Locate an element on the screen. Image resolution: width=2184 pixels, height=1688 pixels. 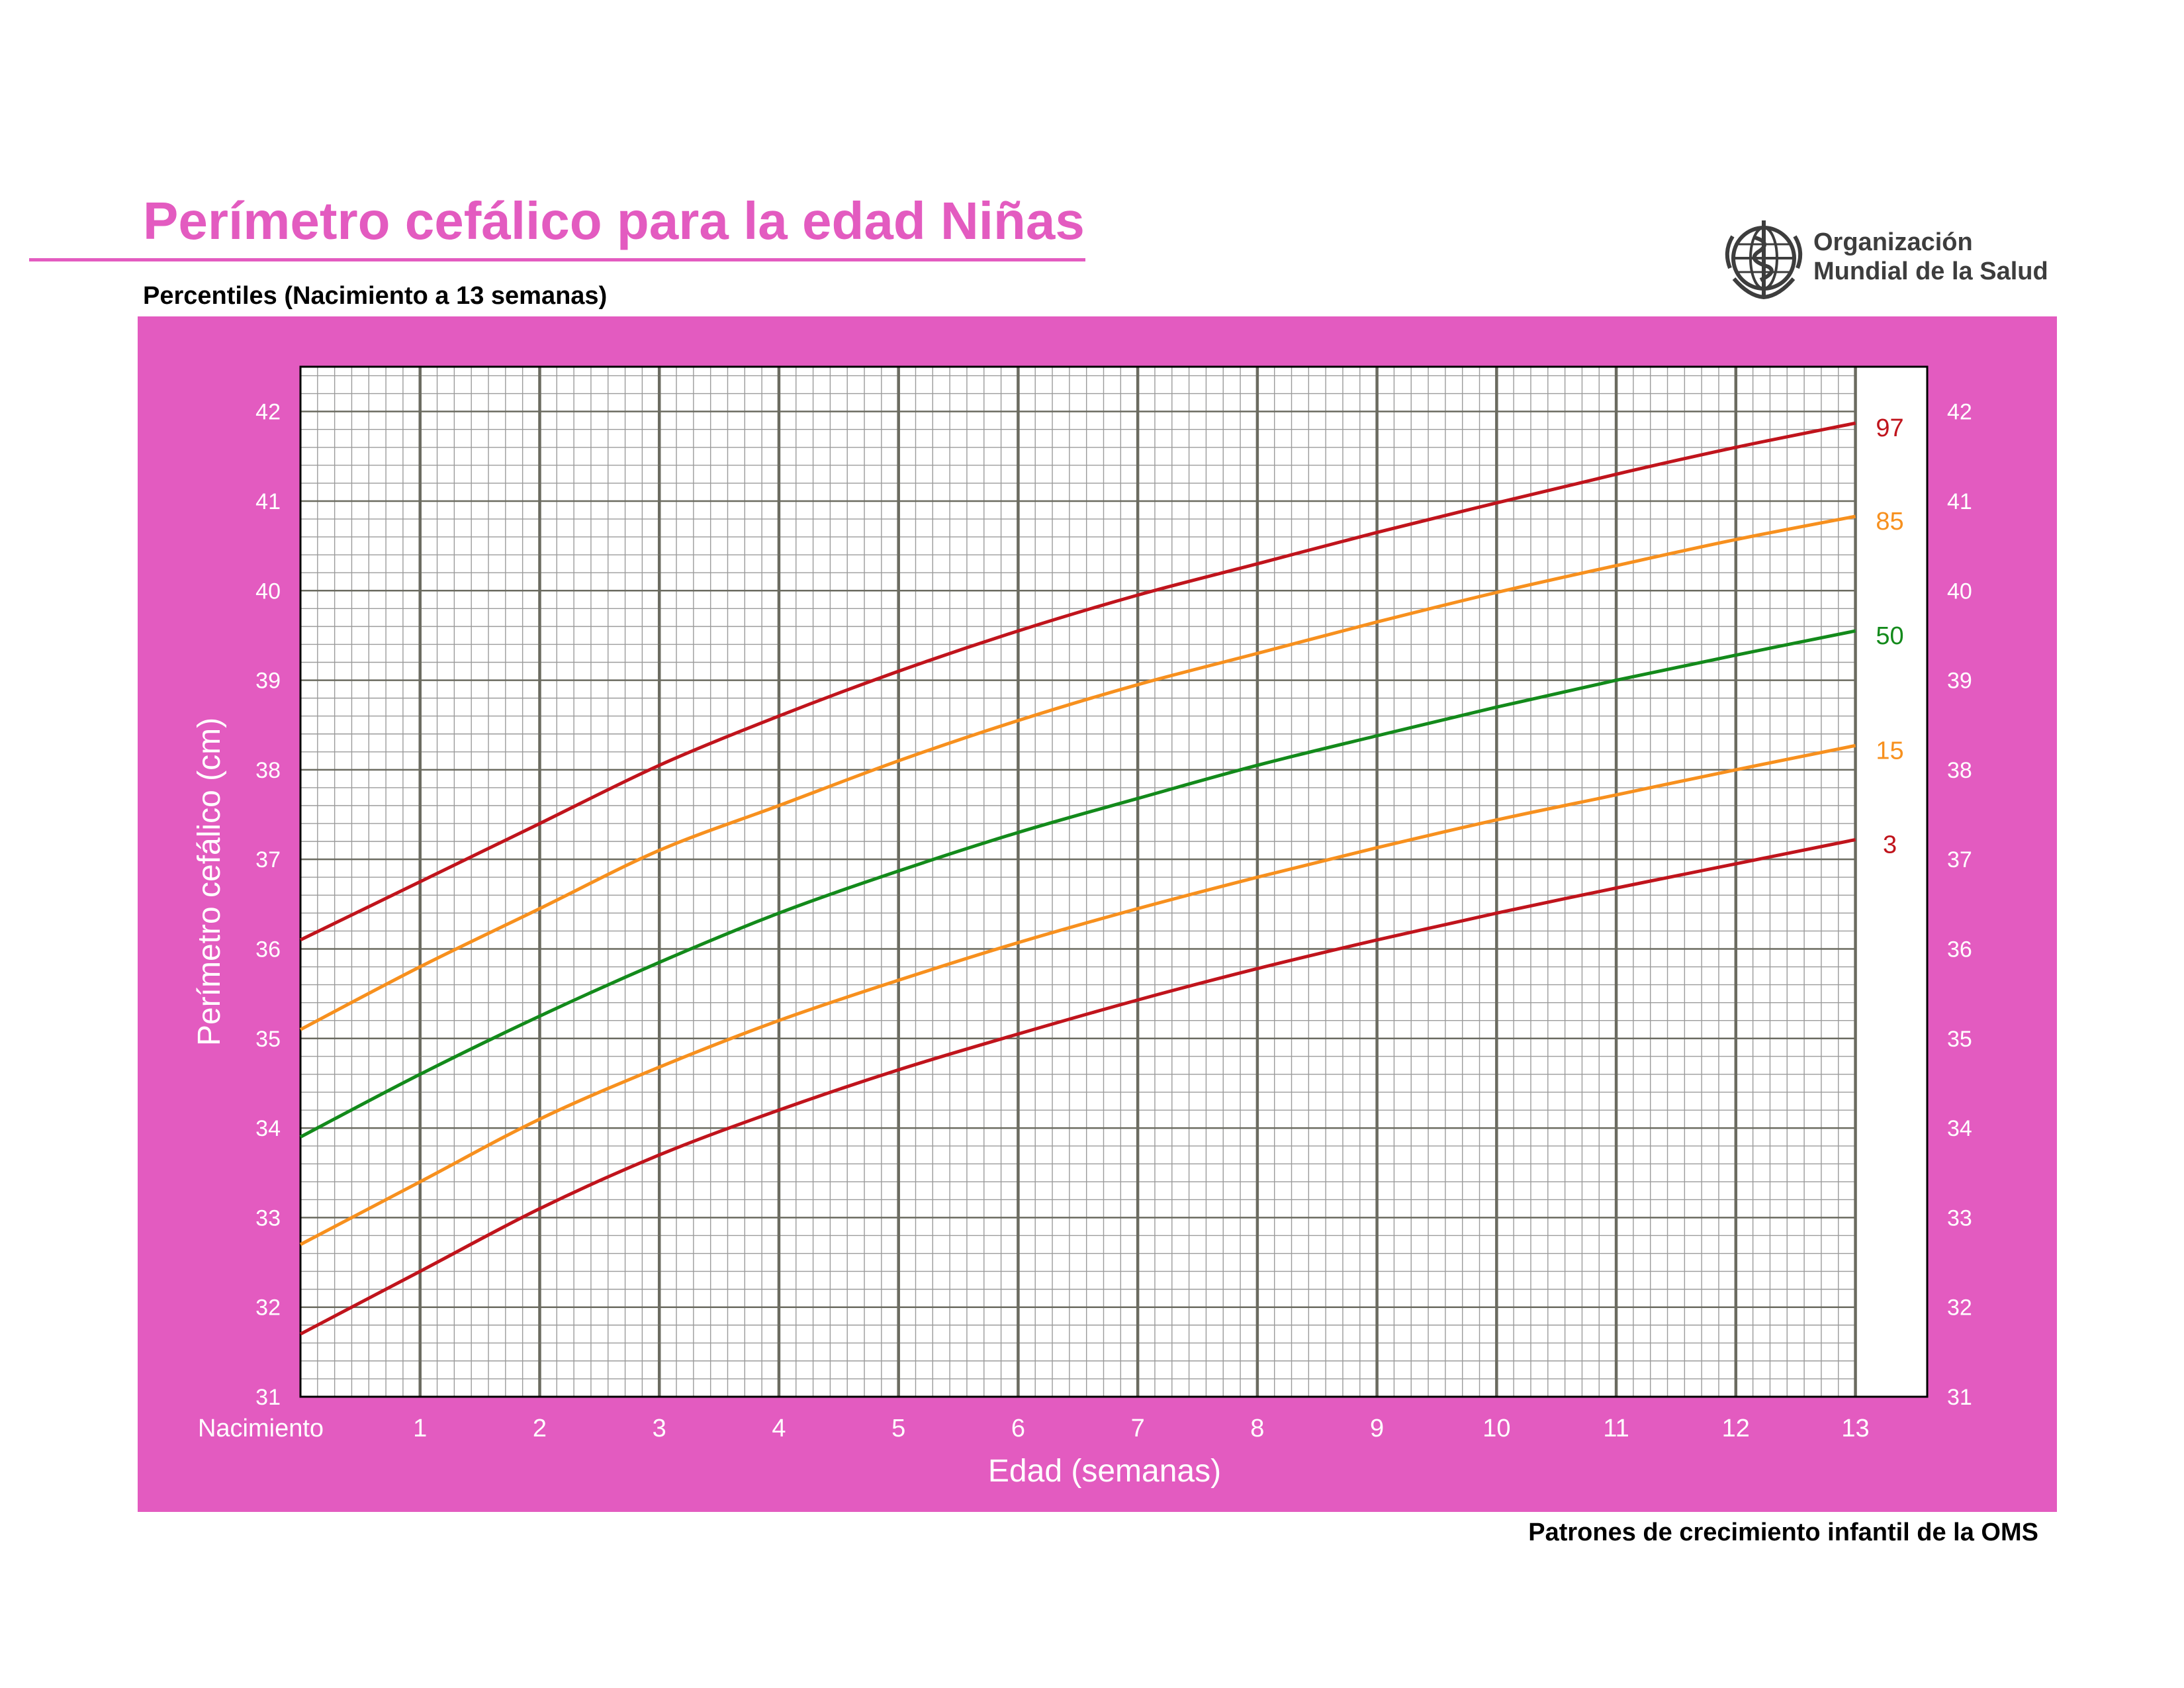
x-tick-label: 7 is located at coordinates (1138, 1428).